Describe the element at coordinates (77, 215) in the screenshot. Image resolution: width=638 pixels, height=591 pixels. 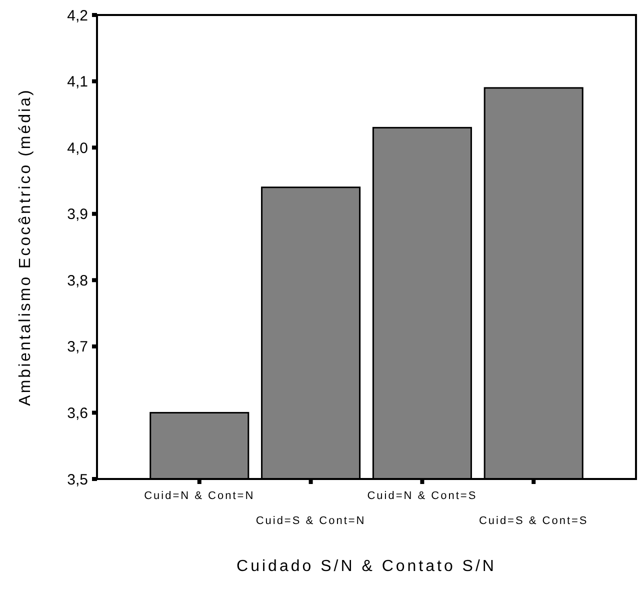
I see `y-tick-label: 3,9` at that location.